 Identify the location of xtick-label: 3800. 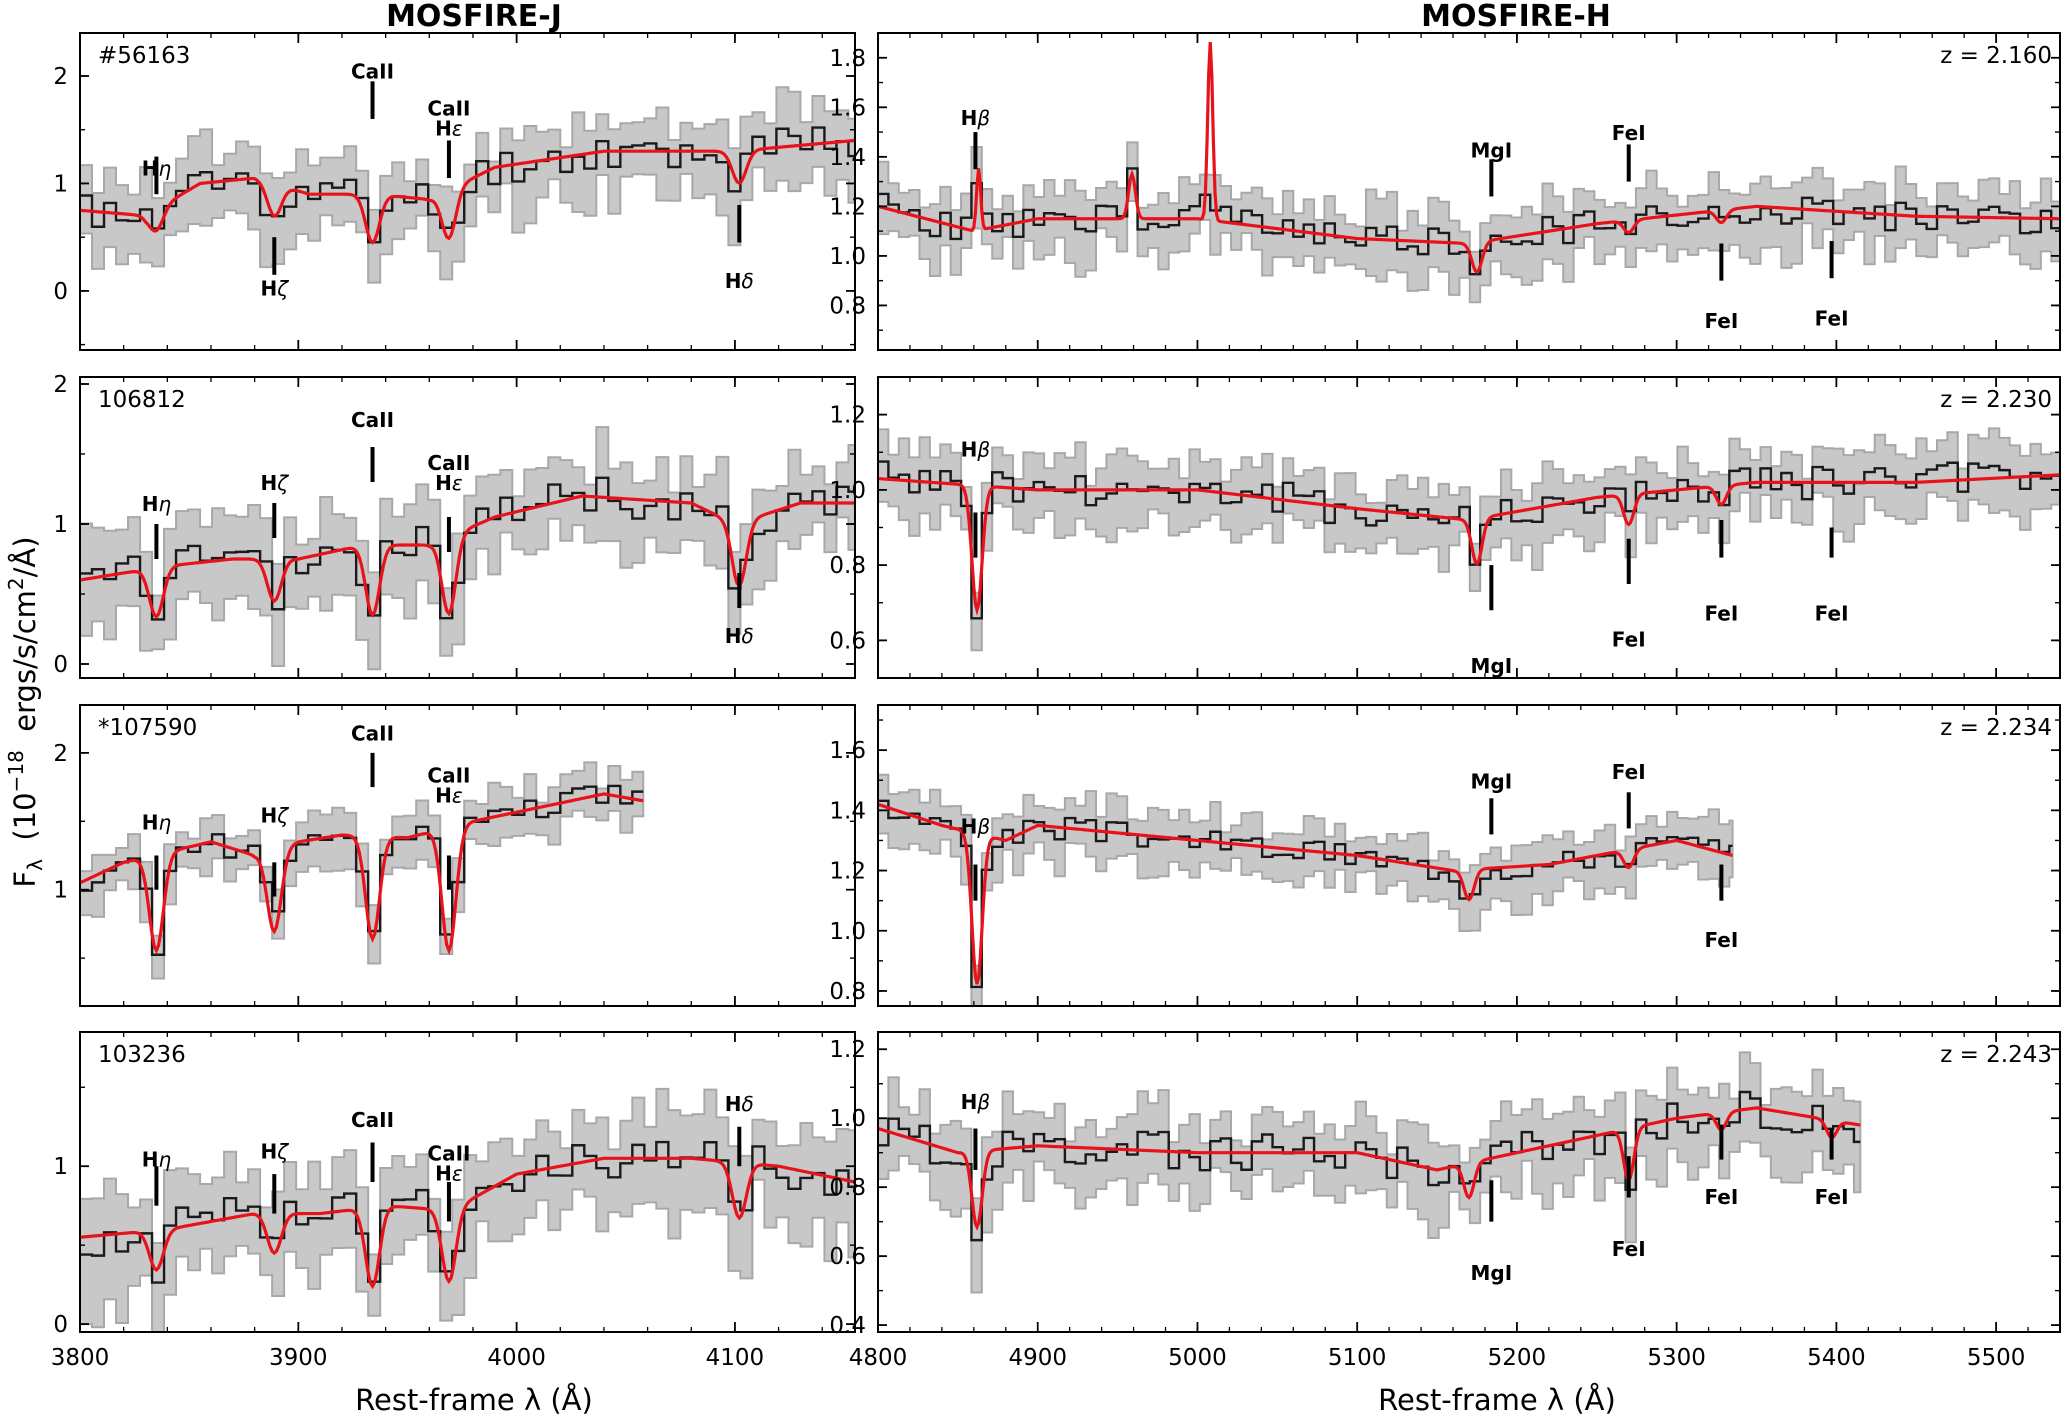
(80, 1358).